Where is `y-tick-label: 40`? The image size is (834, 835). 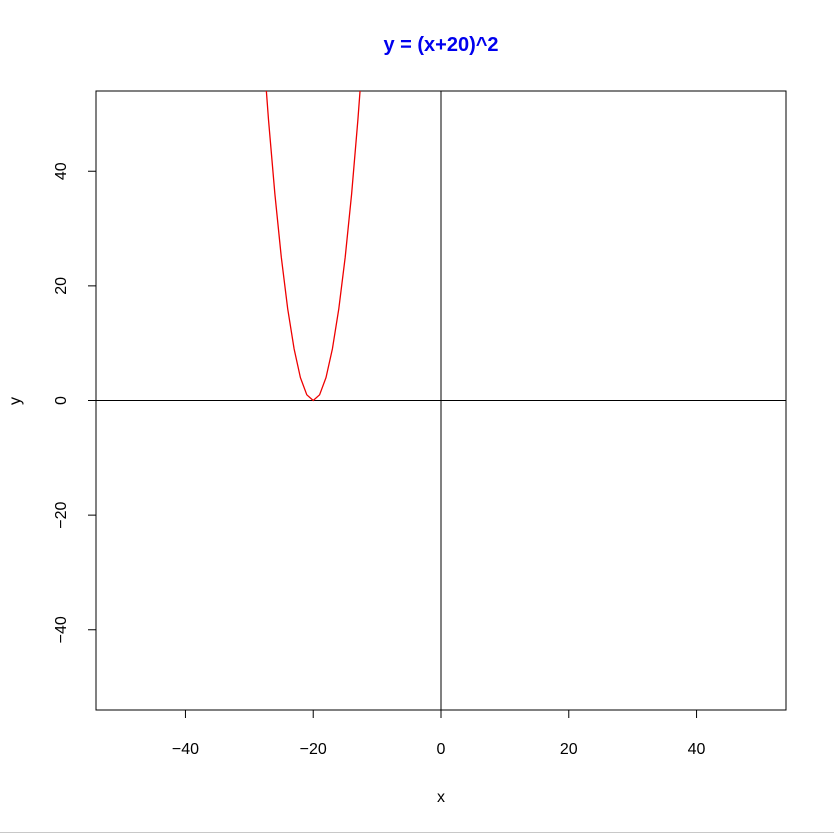 y-tick-label: 40 is located at coordinates (61, 171).